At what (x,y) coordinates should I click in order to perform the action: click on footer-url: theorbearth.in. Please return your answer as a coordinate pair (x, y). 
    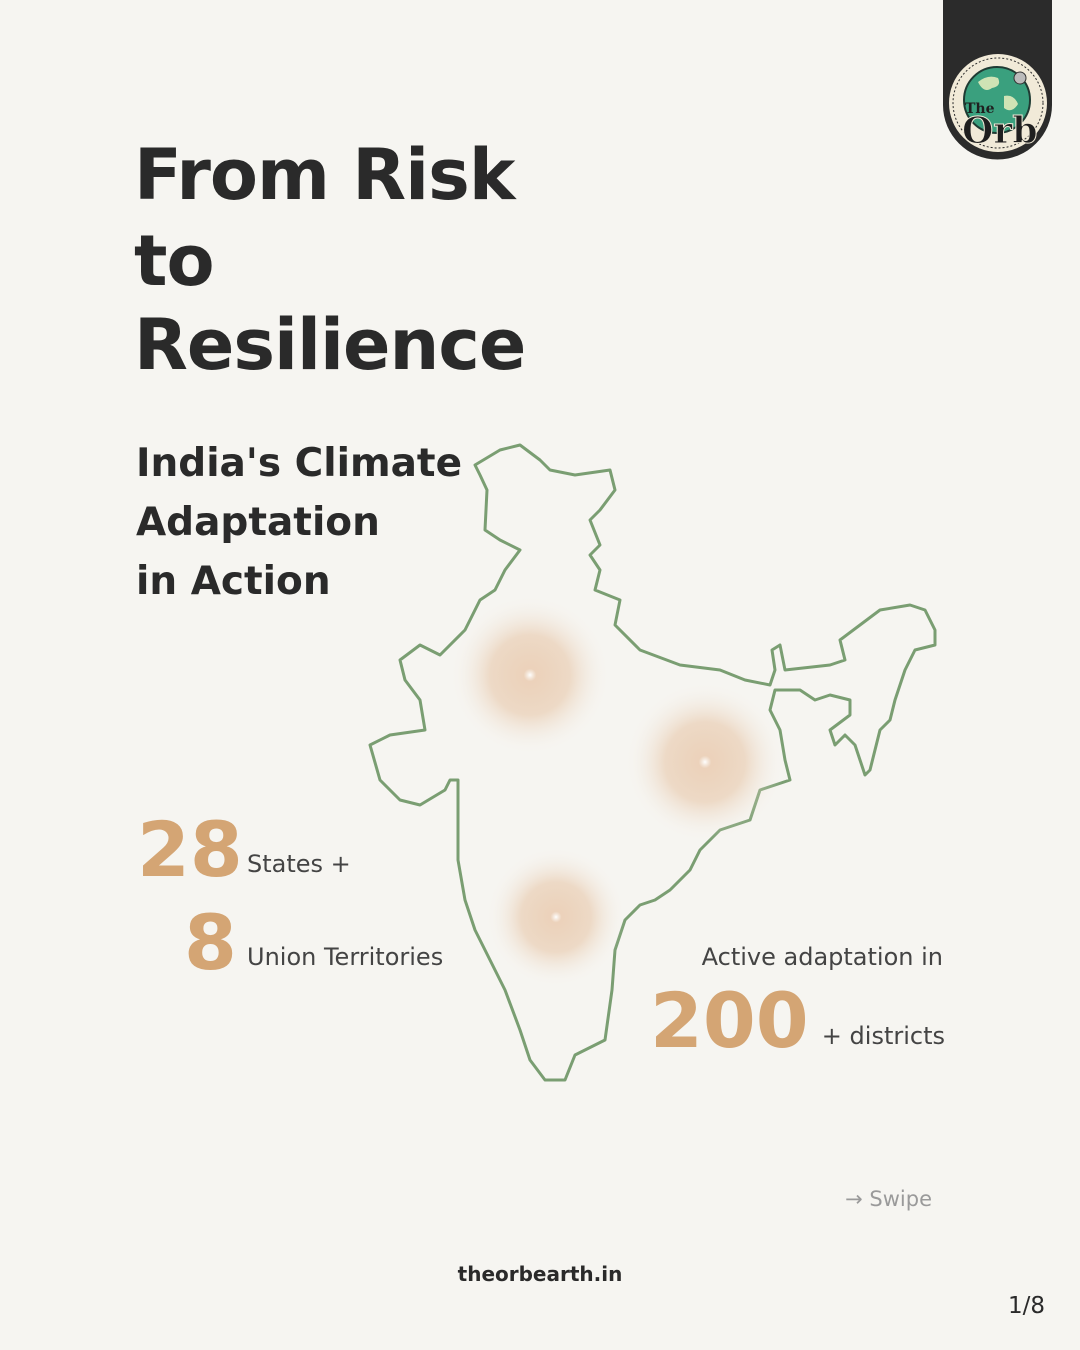
    Looking at the image, I should click on (540, 1274).